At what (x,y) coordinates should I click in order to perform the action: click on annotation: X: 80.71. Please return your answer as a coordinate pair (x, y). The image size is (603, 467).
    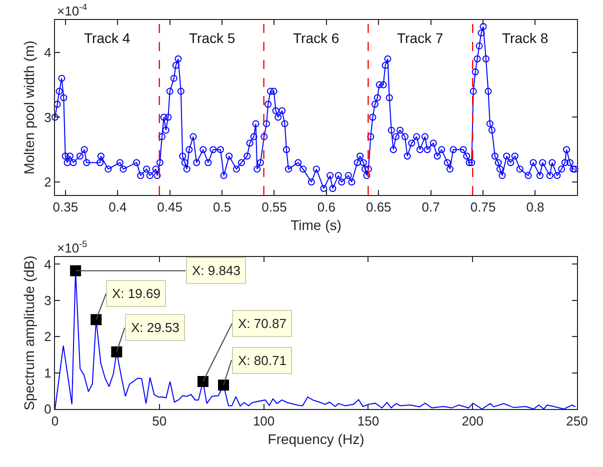
    Looking at the image, I should click on (262, 360).